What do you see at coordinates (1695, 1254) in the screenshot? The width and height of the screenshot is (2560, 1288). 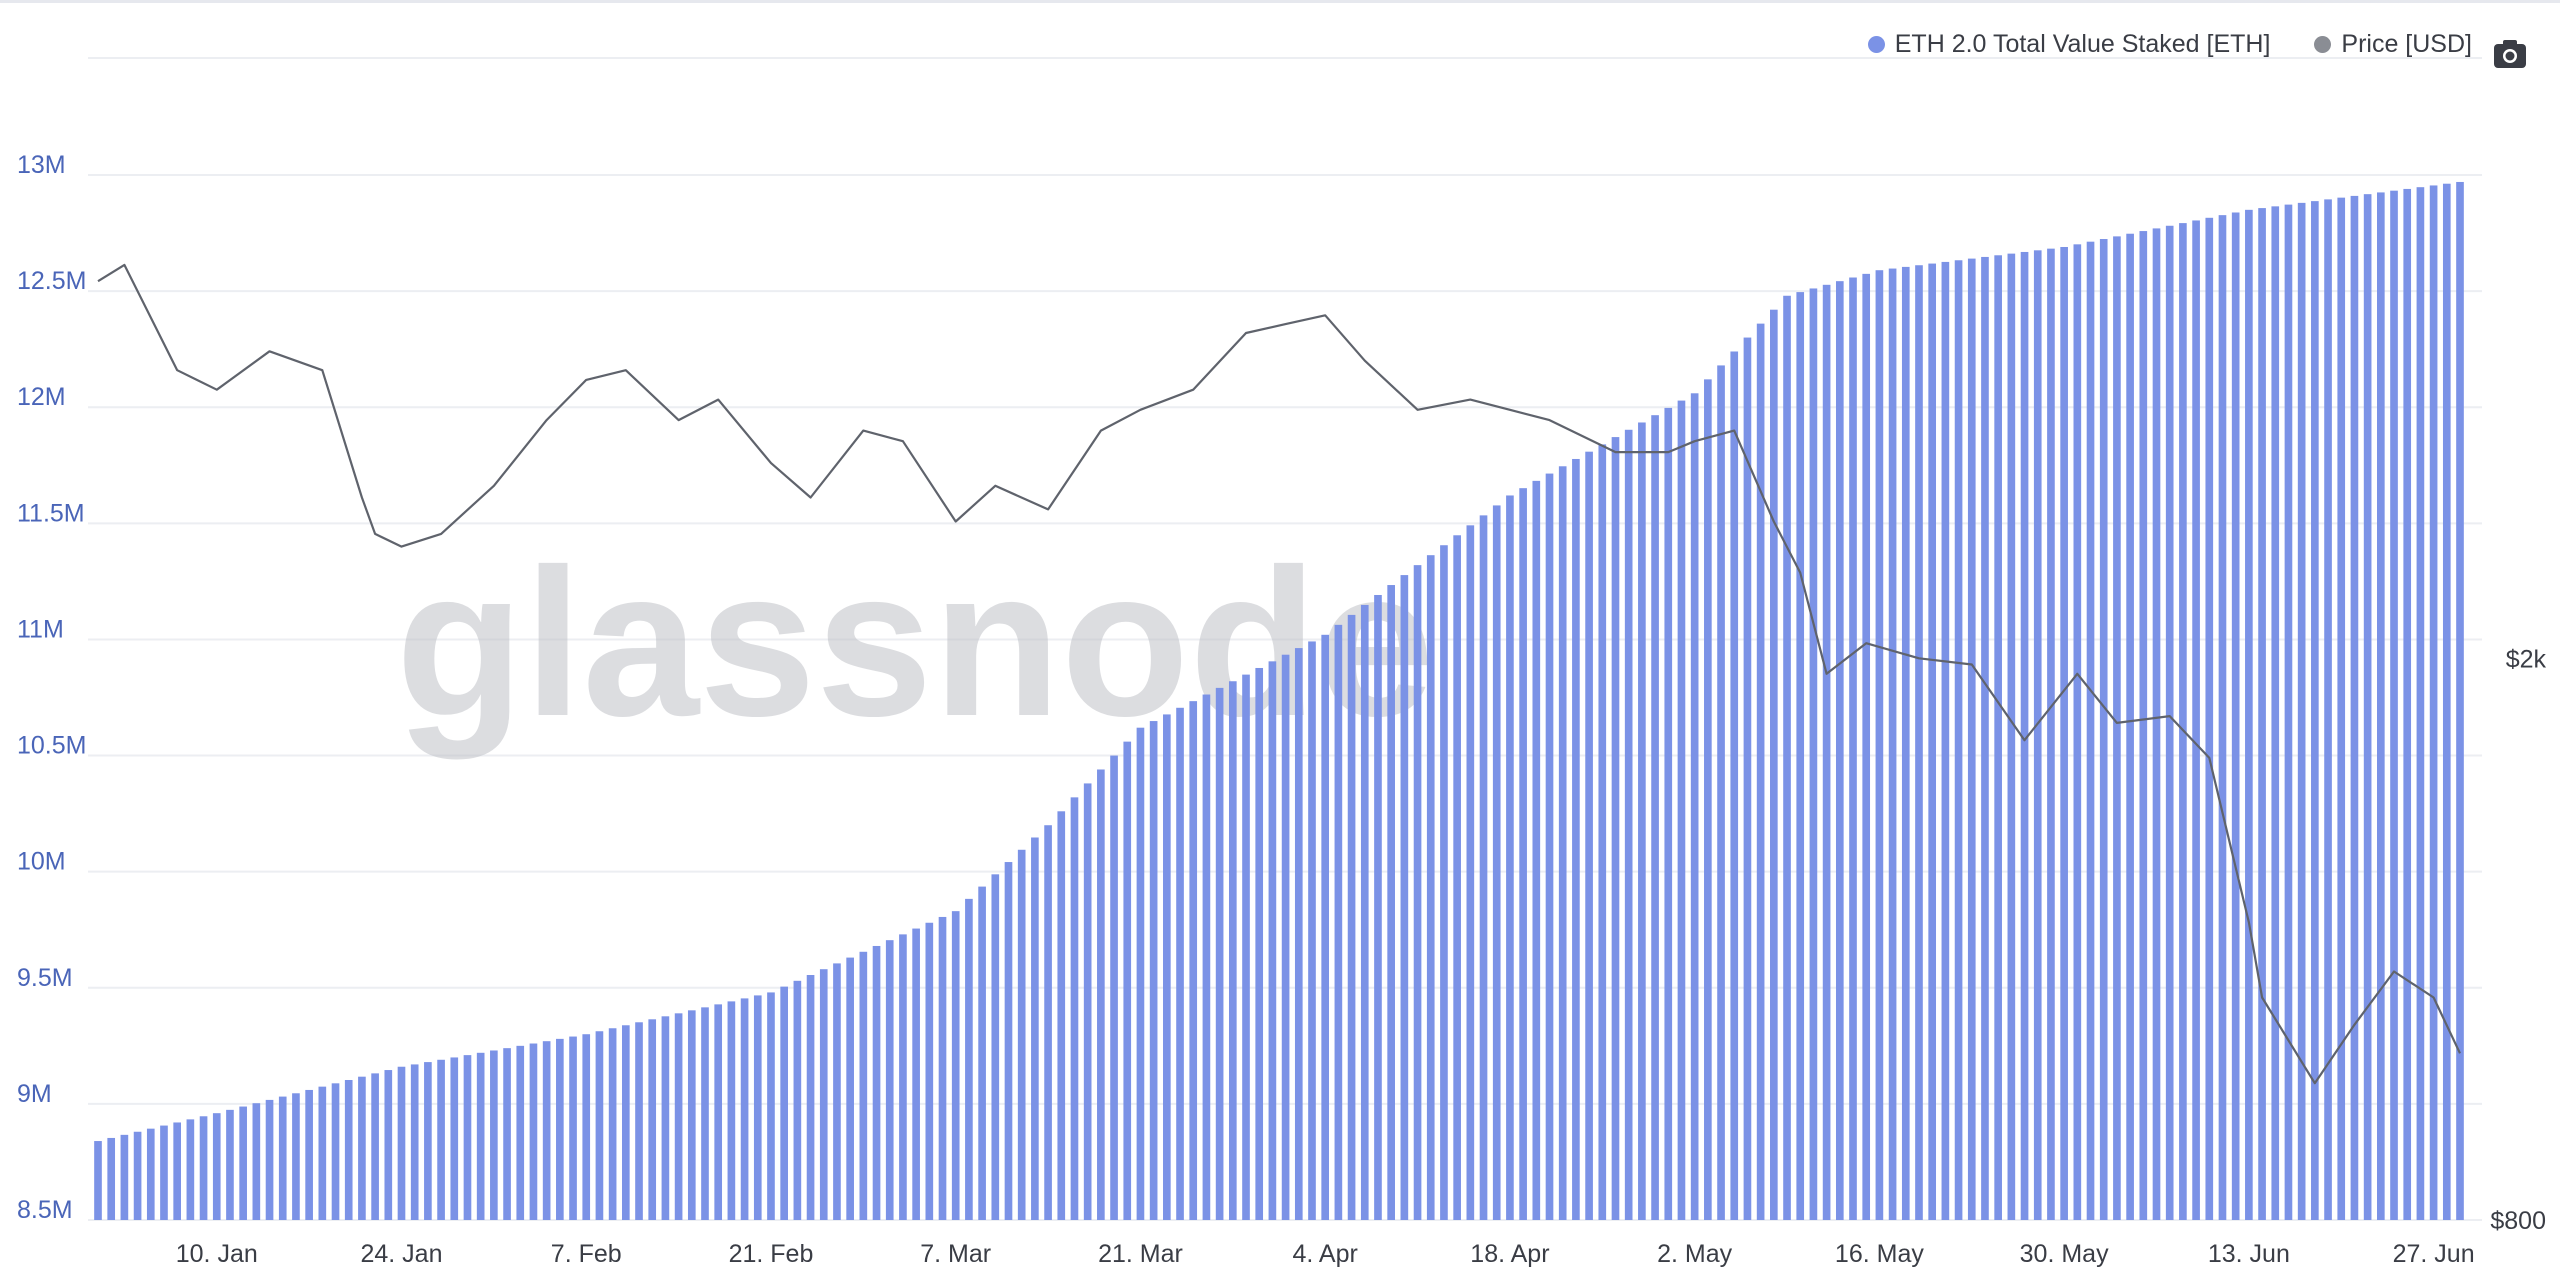 I see `x-axis-tick-label: 2. May` at bounding box center [1695, 1254].